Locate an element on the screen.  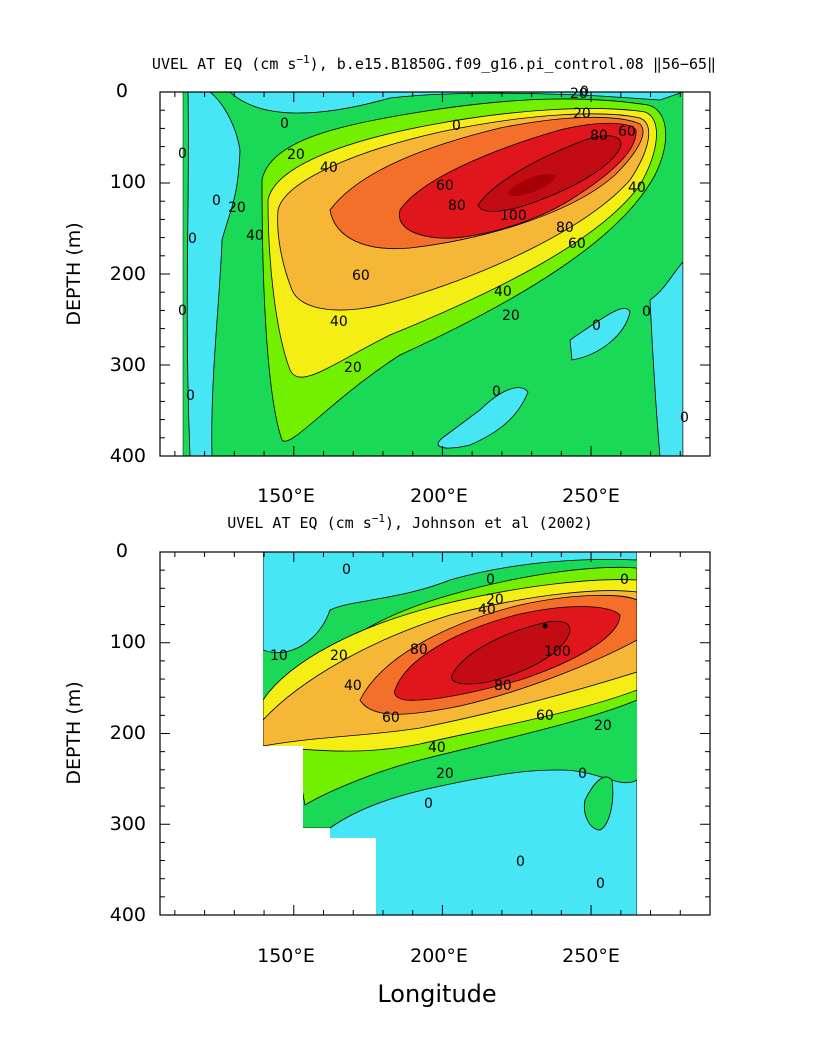
x-axis-label: Longitude is located at coordinates (436, 994).